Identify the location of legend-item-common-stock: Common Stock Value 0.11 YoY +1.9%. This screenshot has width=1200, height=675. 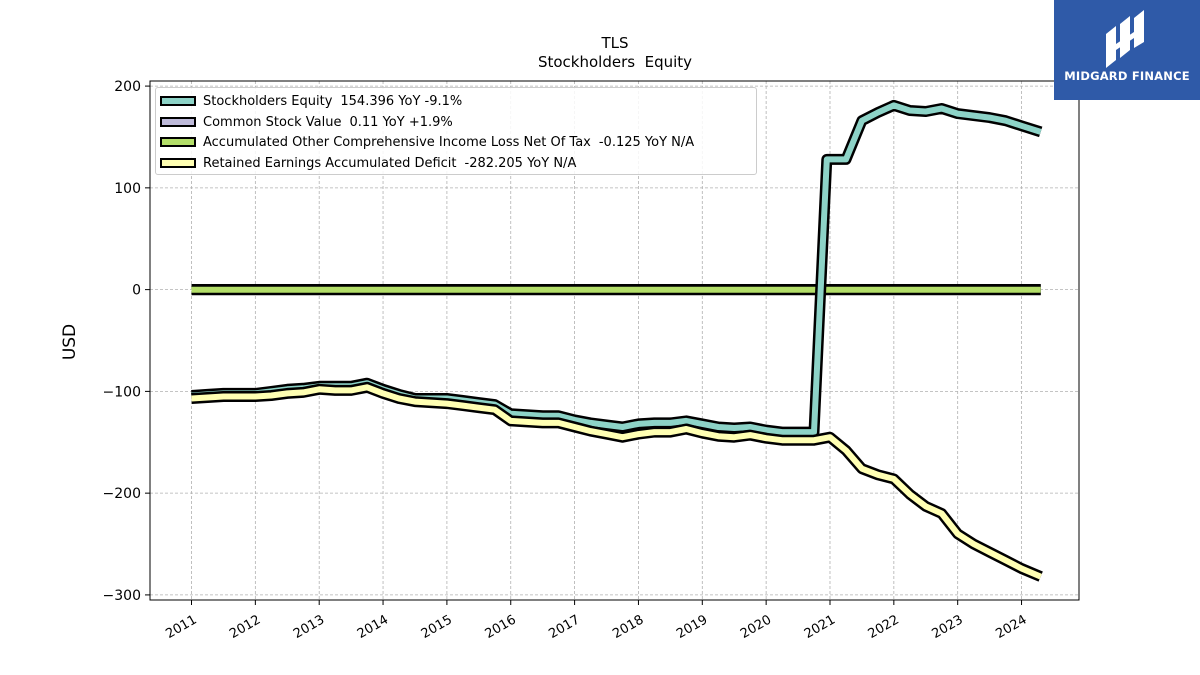
(306, 122).